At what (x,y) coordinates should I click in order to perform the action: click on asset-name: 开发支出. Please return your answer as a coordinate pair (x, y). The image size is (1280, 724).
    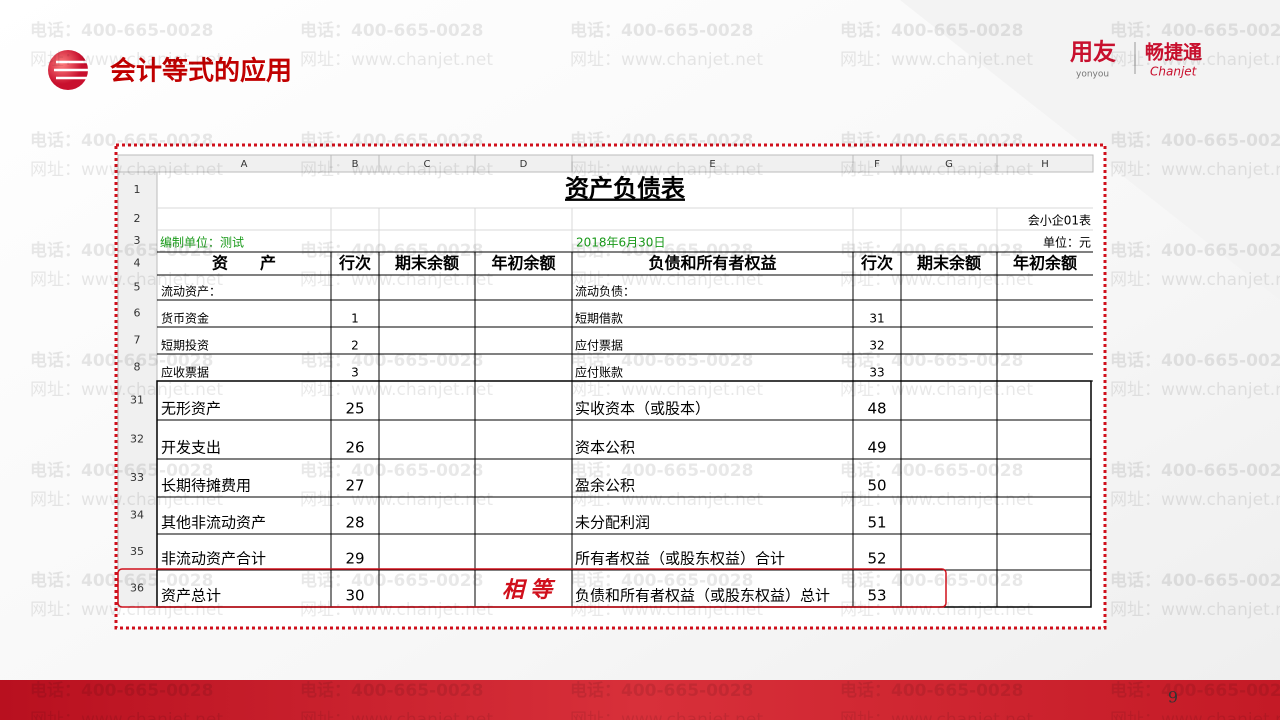
    Looking at the image, I should click on (191, 448).